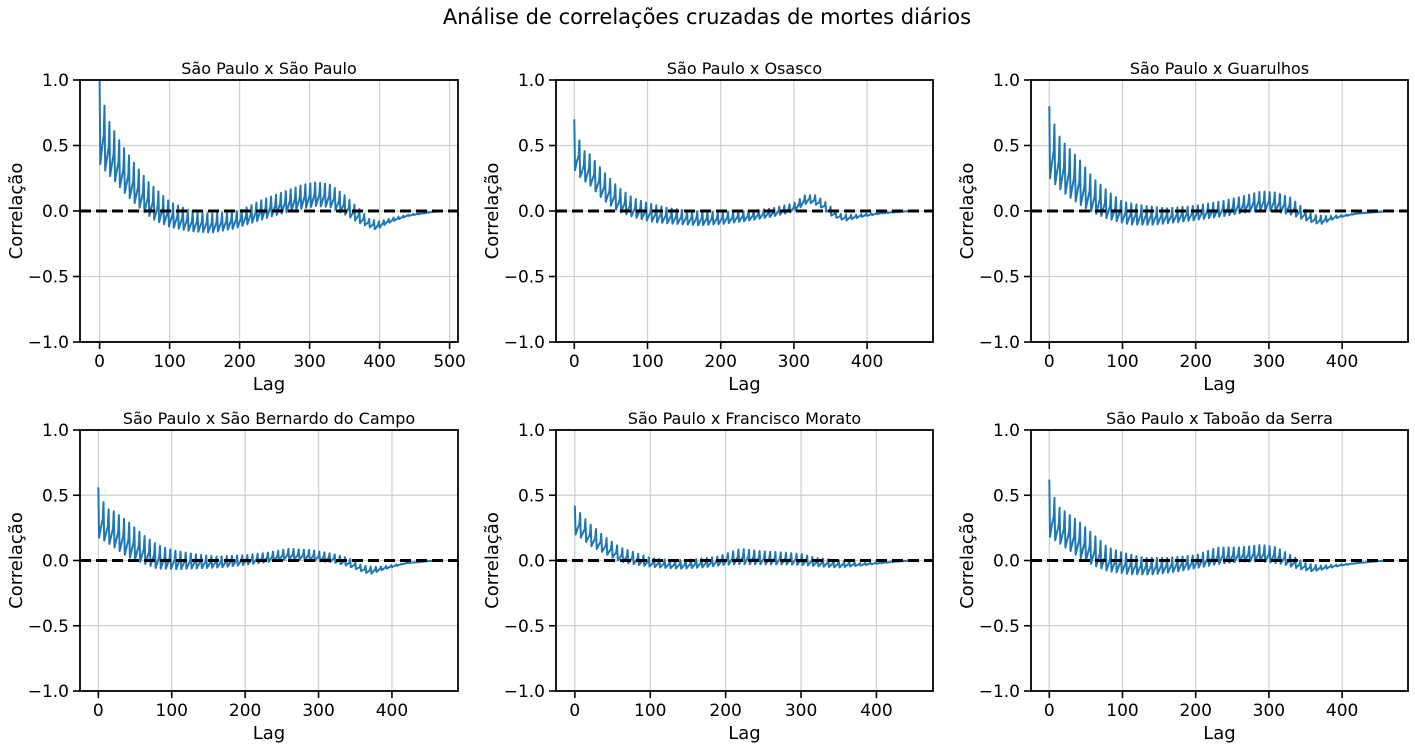 This screenshot has width=1415, height=750. What do you see at coordinates (1219, 418) in the screenshot?
I see `subplot-title: São Paulo x Taboão da Serra` at bounding box center [1219, 418].